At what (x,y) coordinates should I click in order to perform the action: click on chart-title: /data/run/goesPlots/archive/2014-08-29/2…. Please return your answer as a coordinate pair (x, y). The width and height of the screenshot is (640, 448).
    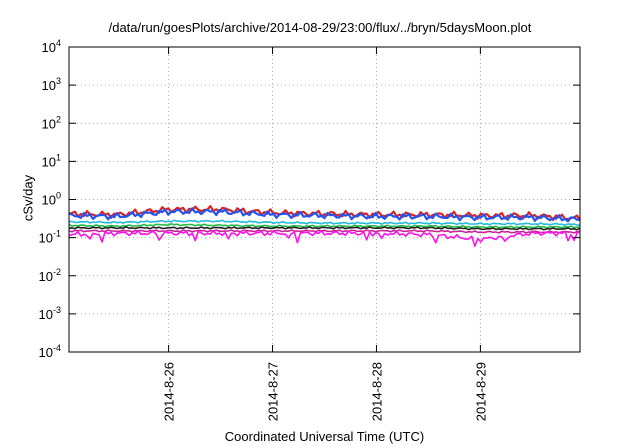
    Looking at the image, I should click on (320, 27).